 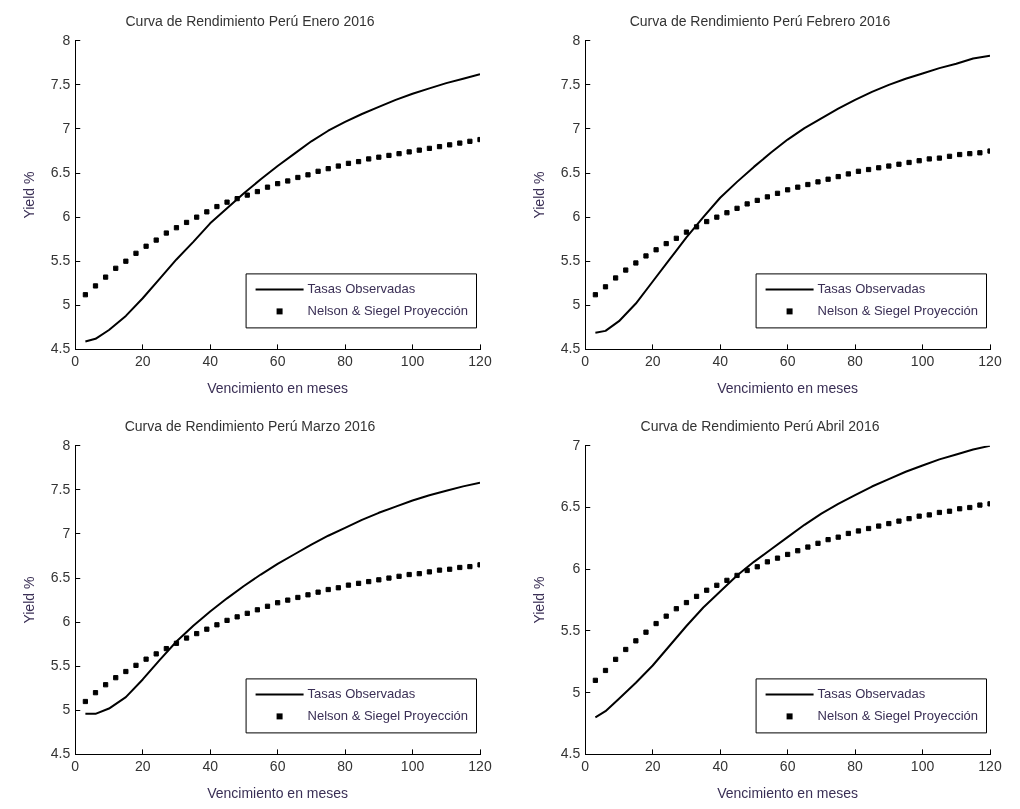 What do you see at coordinates (760, 426) in the screenshot?
I see `chart-title: Curva de Rendimiento Perú Abril 2016` at bounding box center [760, 426].